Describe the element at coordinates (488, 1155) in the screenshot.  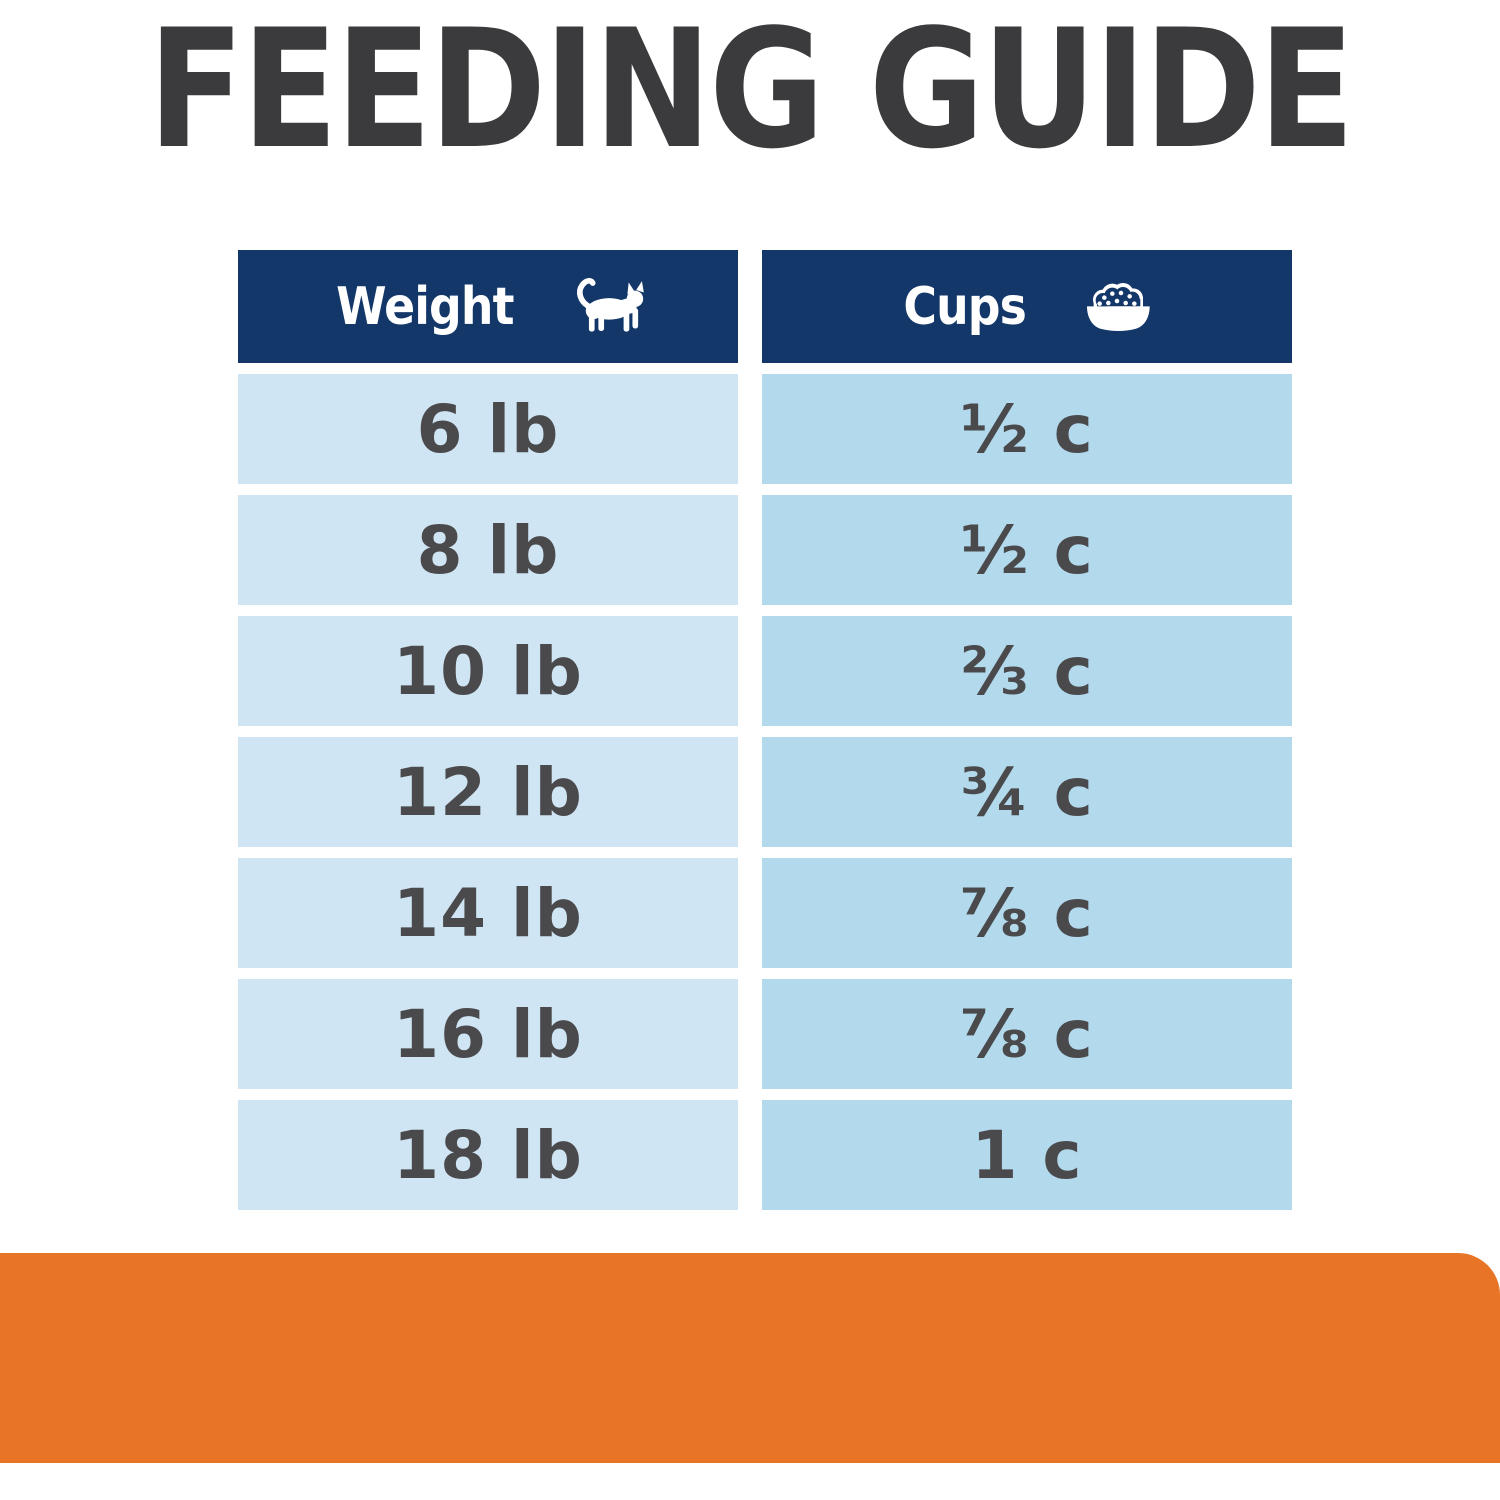
I see `weight-cell: 18 lb` at that location.